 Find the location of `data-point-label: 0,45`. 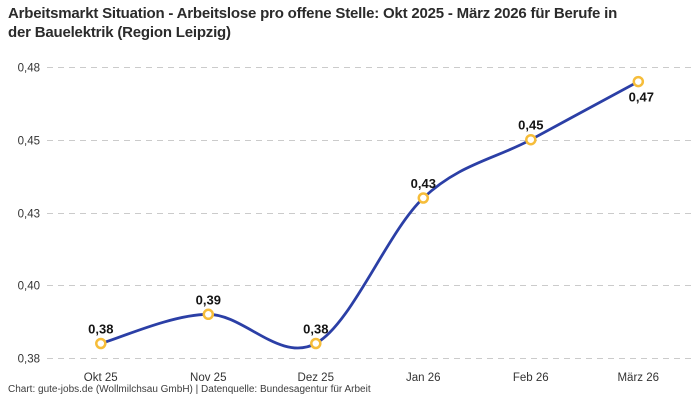

data-point-label: 0,45 is located at coordinates (530, 125).